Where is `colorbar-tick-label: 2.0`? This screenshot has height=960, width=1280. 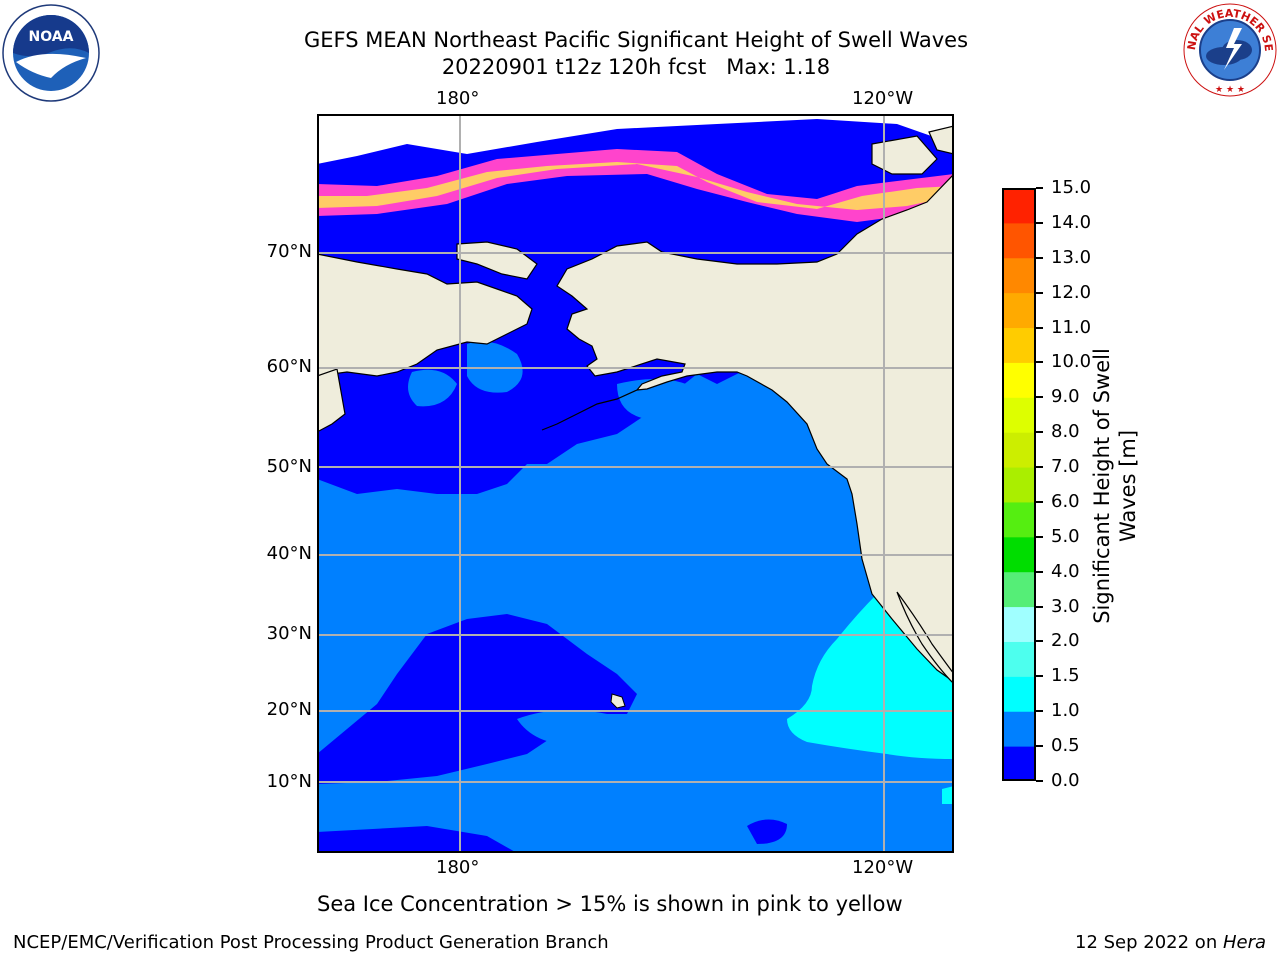 colorbar-tick-label: 2.0 is located at coordinates (1065, 641).